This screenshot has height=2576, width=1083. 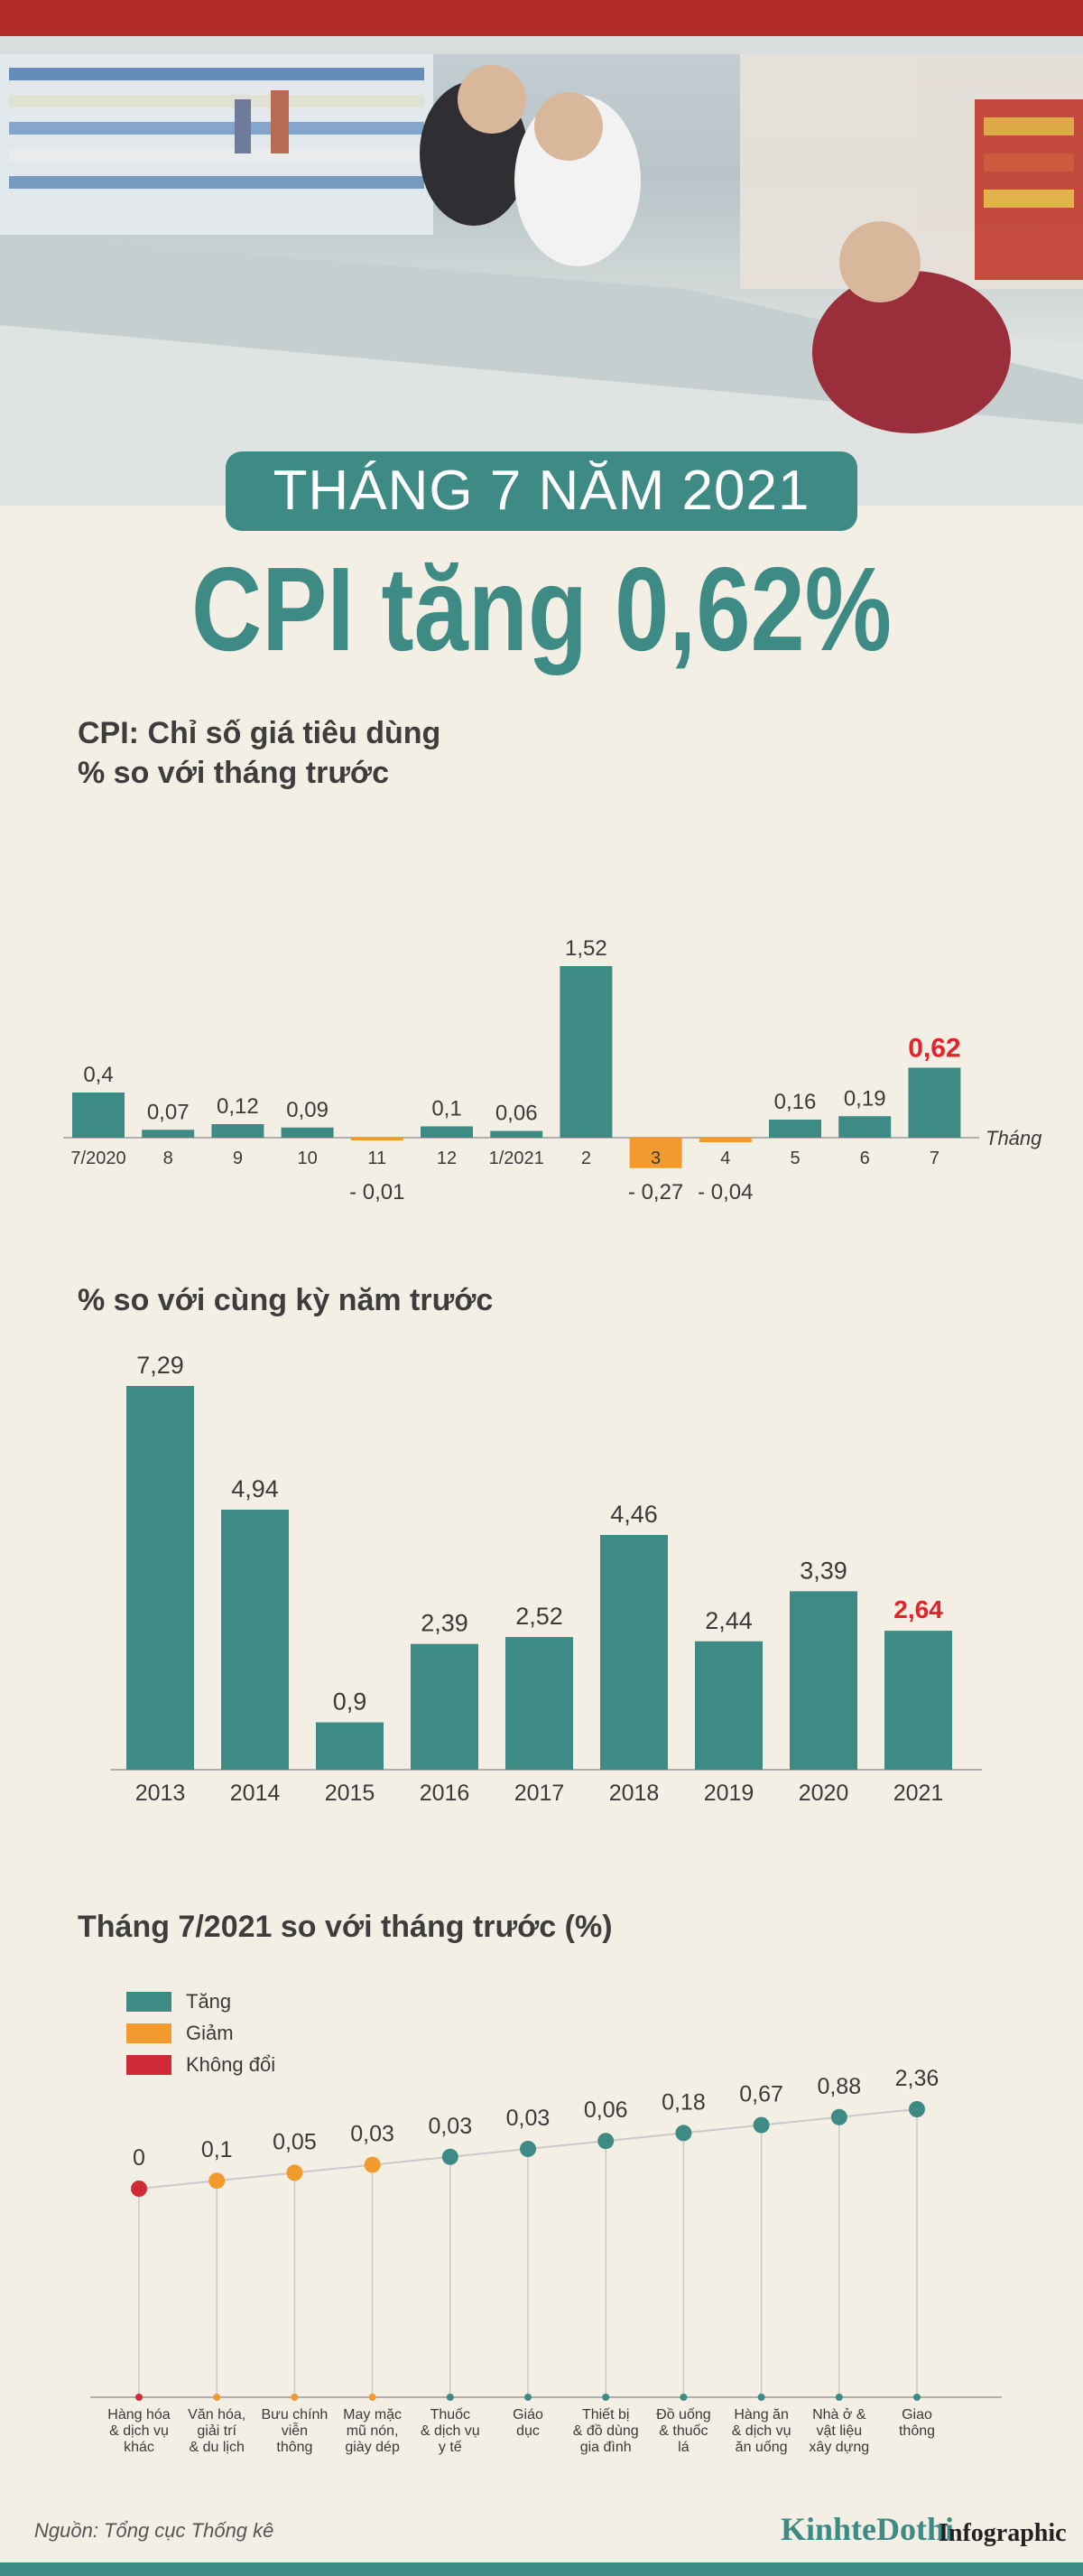 I want to click on legend-label: Không đổi, so click(x=230, y=2064).